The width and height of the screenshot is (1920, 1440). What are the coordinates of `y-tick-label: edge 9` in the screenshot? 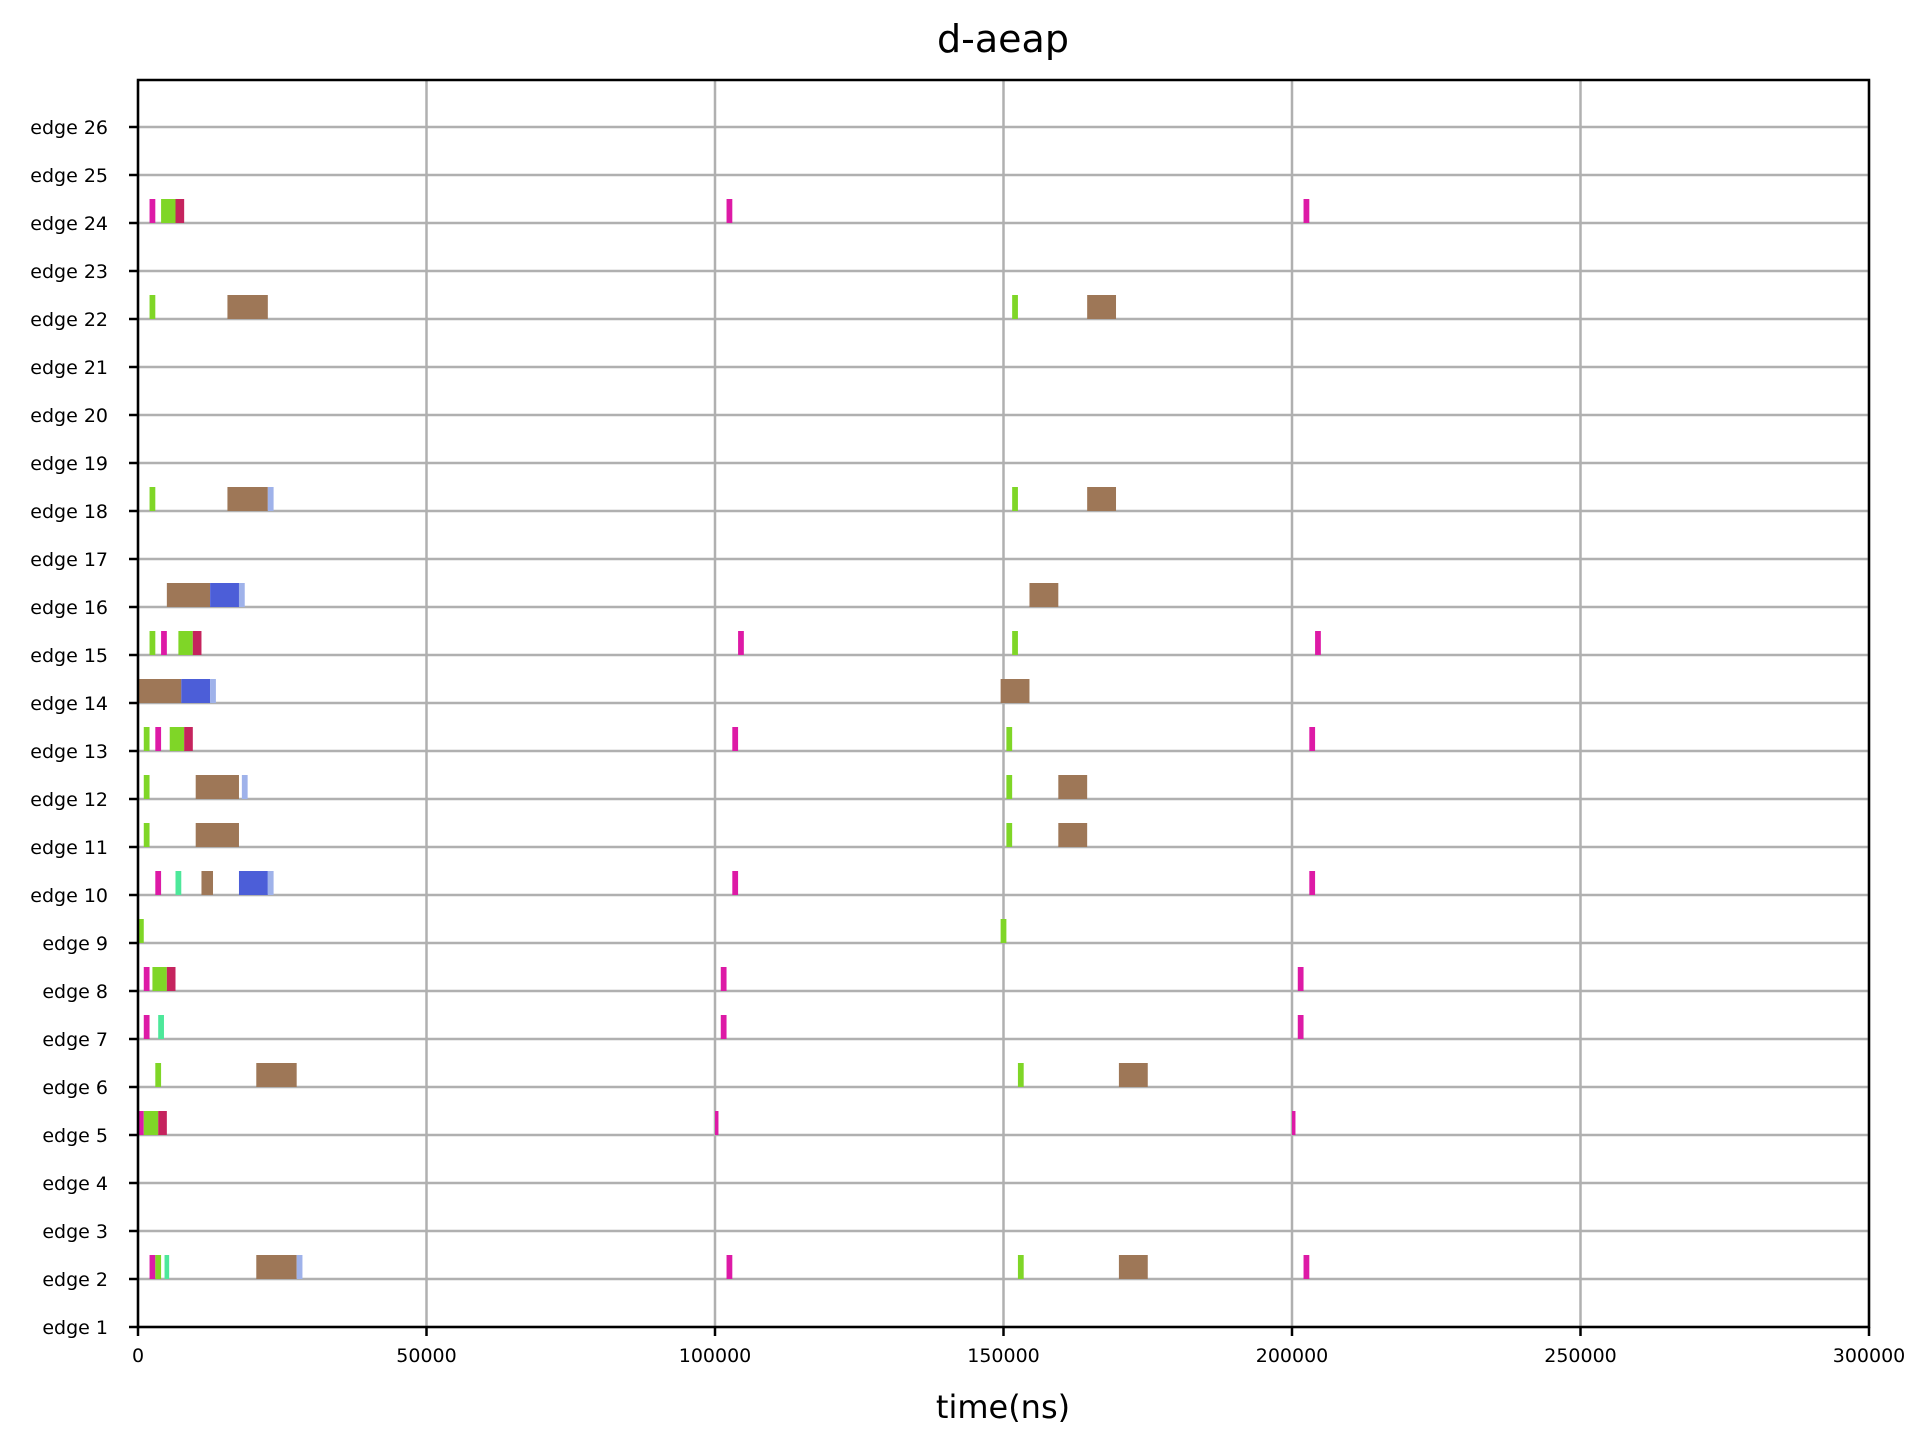 It's located at (75, 944).